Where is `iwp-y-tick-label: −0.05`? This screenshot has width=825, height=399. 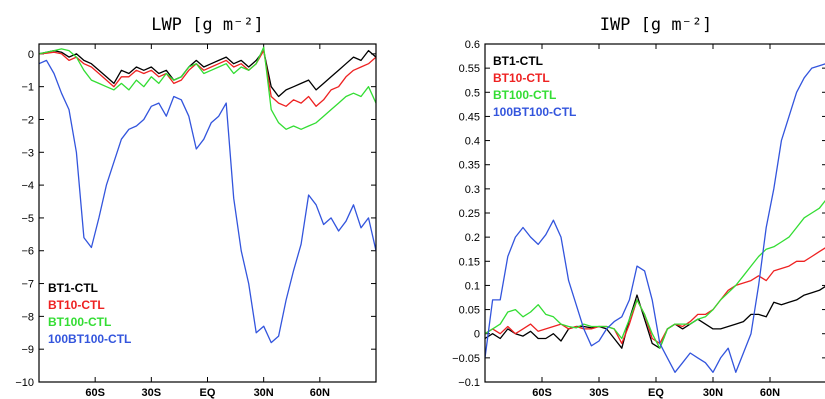
iwp-y-tick-label: −0.05 is located at coordinates (466, 359).